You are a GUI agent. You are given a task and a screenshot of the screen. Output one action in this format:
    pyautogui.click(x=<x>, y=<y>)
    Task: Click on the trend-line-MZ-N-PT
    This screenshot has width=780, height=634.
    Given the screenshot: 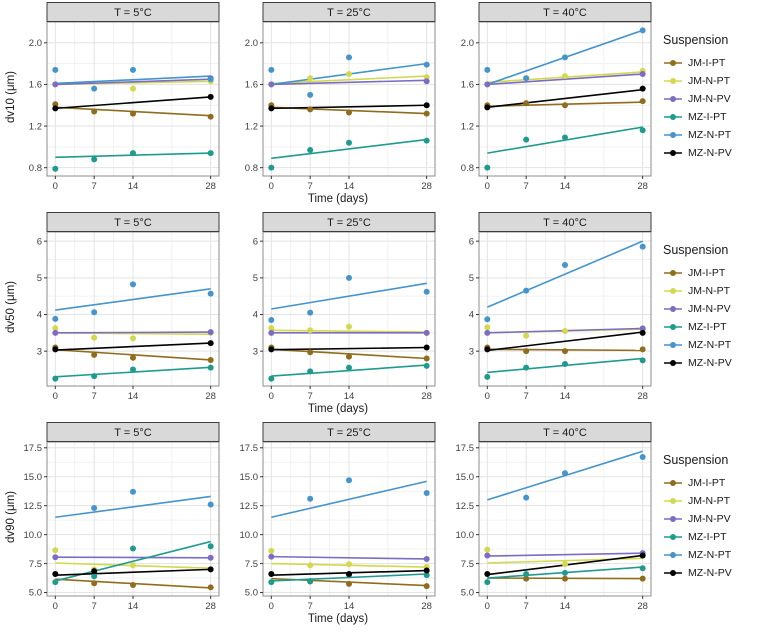 What is the action you would take?
    pyautogui.click(x=349, y=296)
    